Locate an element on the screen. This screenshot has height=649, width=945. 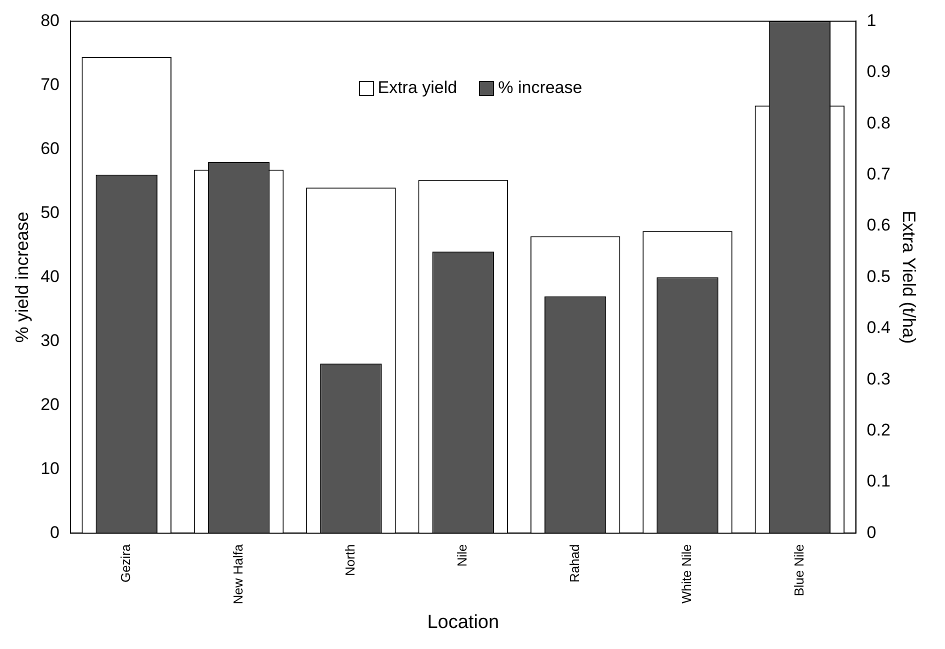
y2-tick-label: 0 is located at coordinates (871, 532).